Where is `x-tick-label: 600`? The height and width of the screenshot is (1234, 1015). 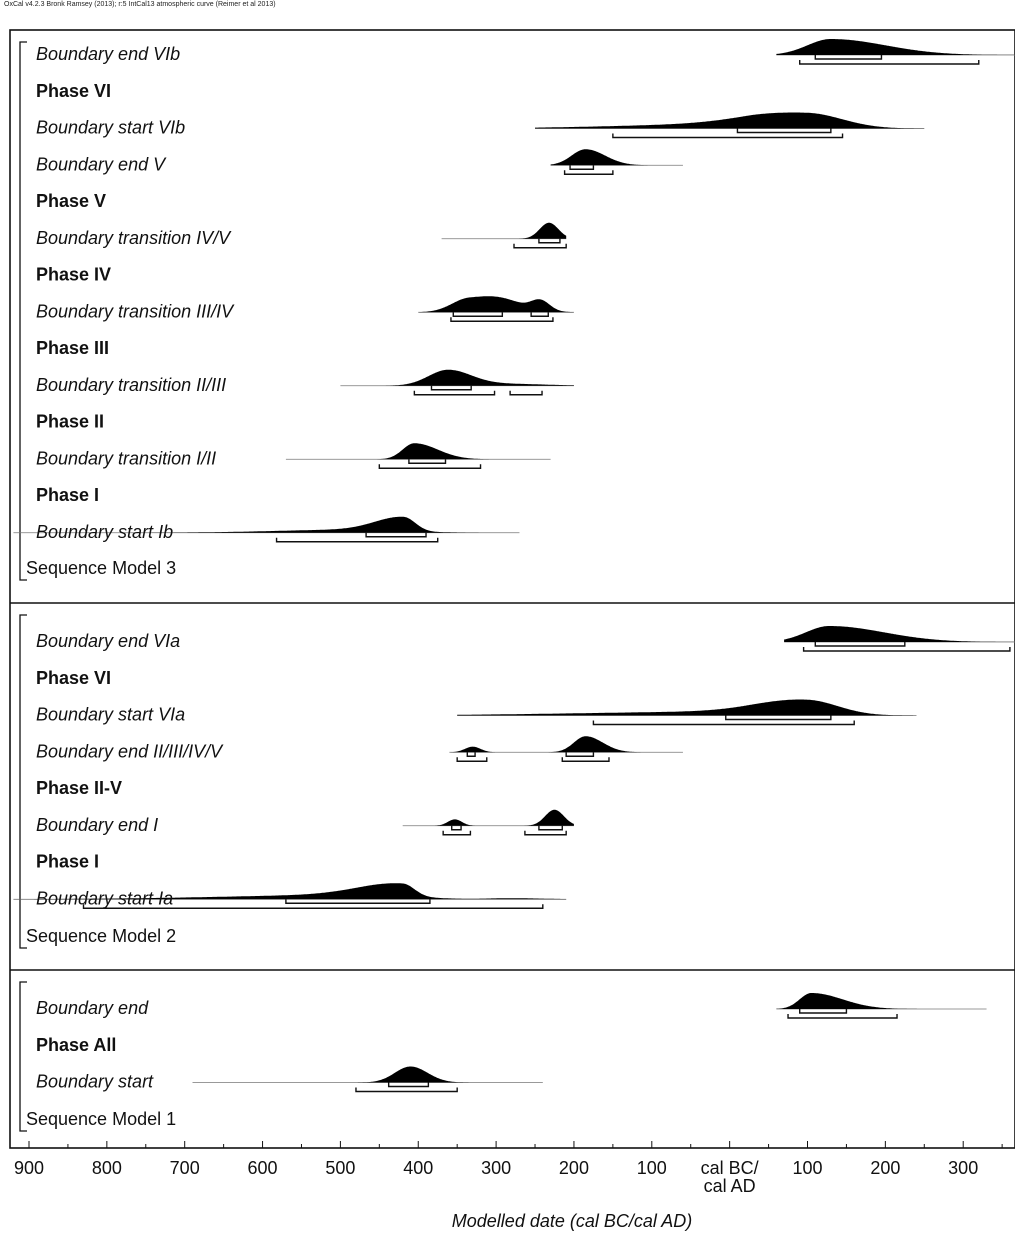
x-tick-label: 600 is located at coordinates (263, 1168).